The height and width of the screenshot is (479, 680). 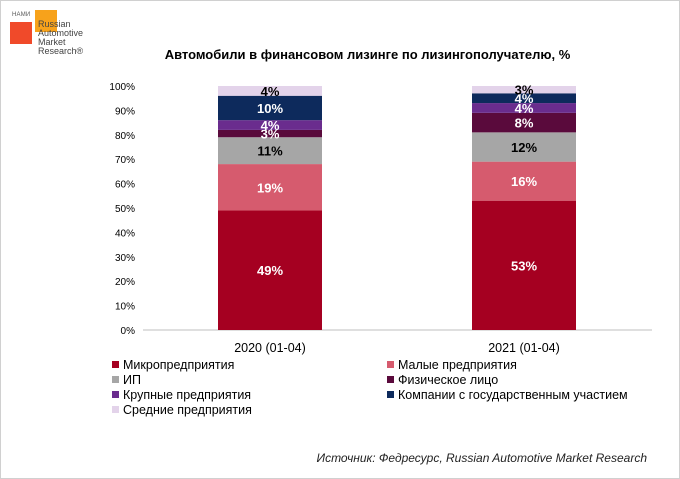 I want to click on x-category-label: 2020 (01-04), so click(x=270, y=348).